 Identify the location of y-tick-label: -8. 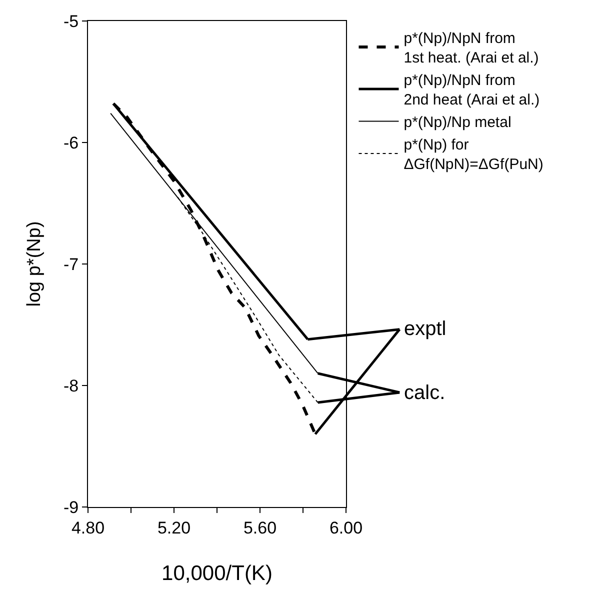
(71, 386).